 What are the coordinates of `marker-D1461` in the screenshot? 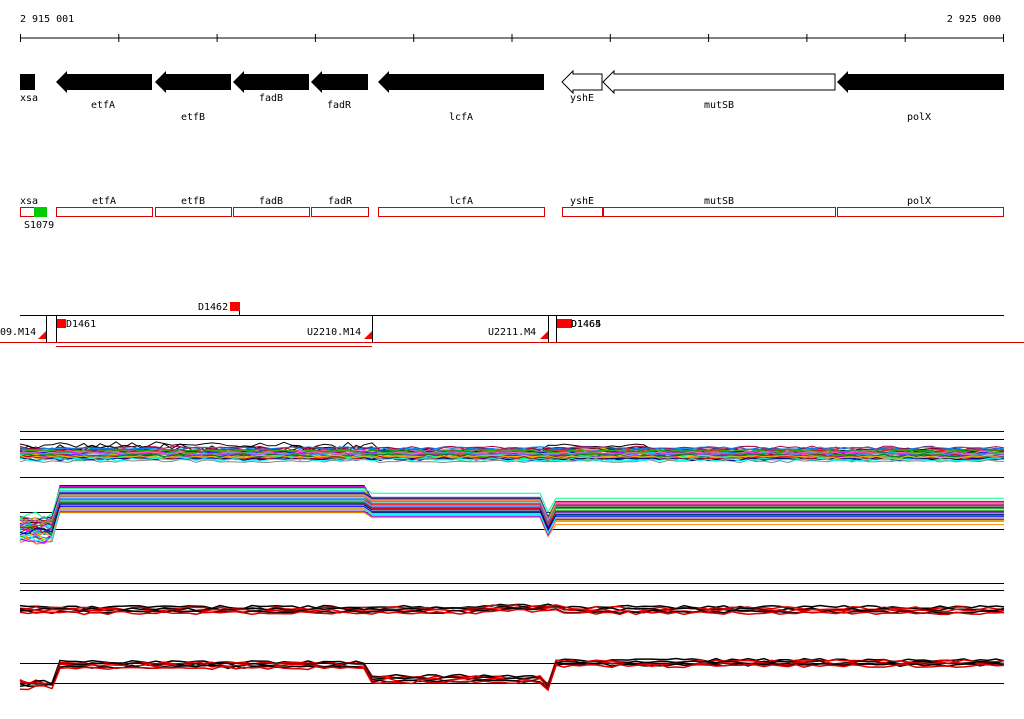 It's located at (61, 323).